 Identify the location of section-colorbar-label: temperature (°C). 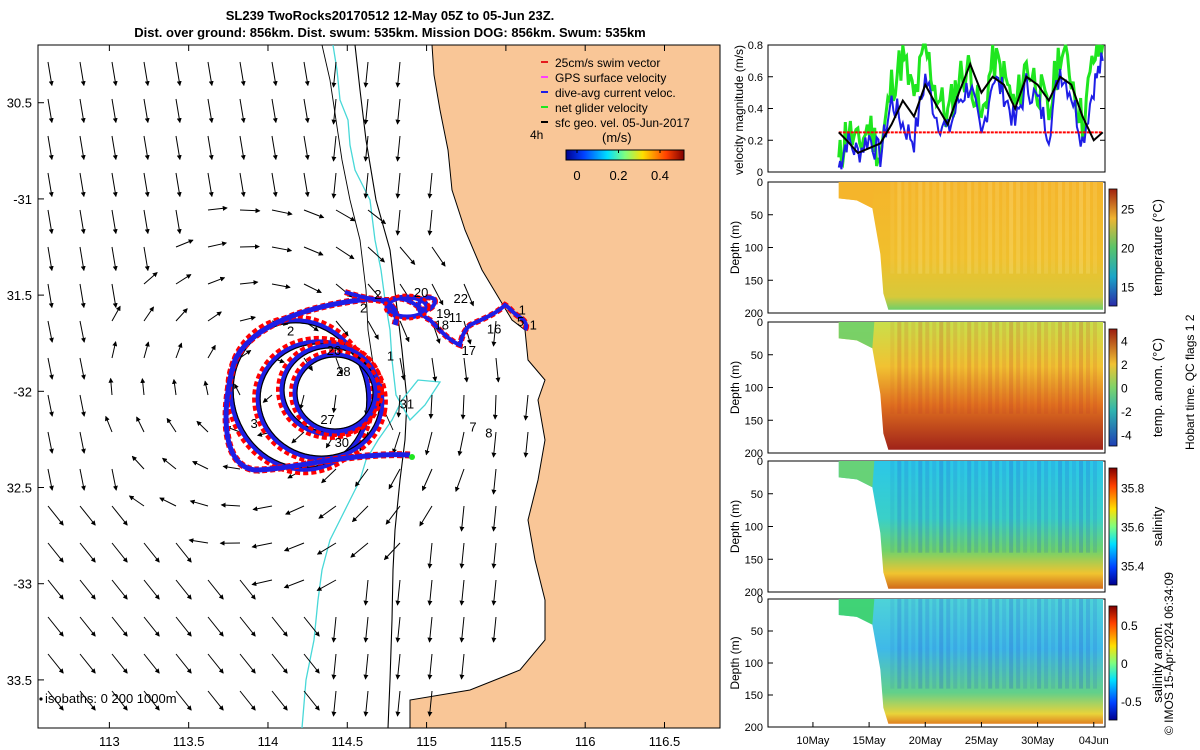
(1157, 247).